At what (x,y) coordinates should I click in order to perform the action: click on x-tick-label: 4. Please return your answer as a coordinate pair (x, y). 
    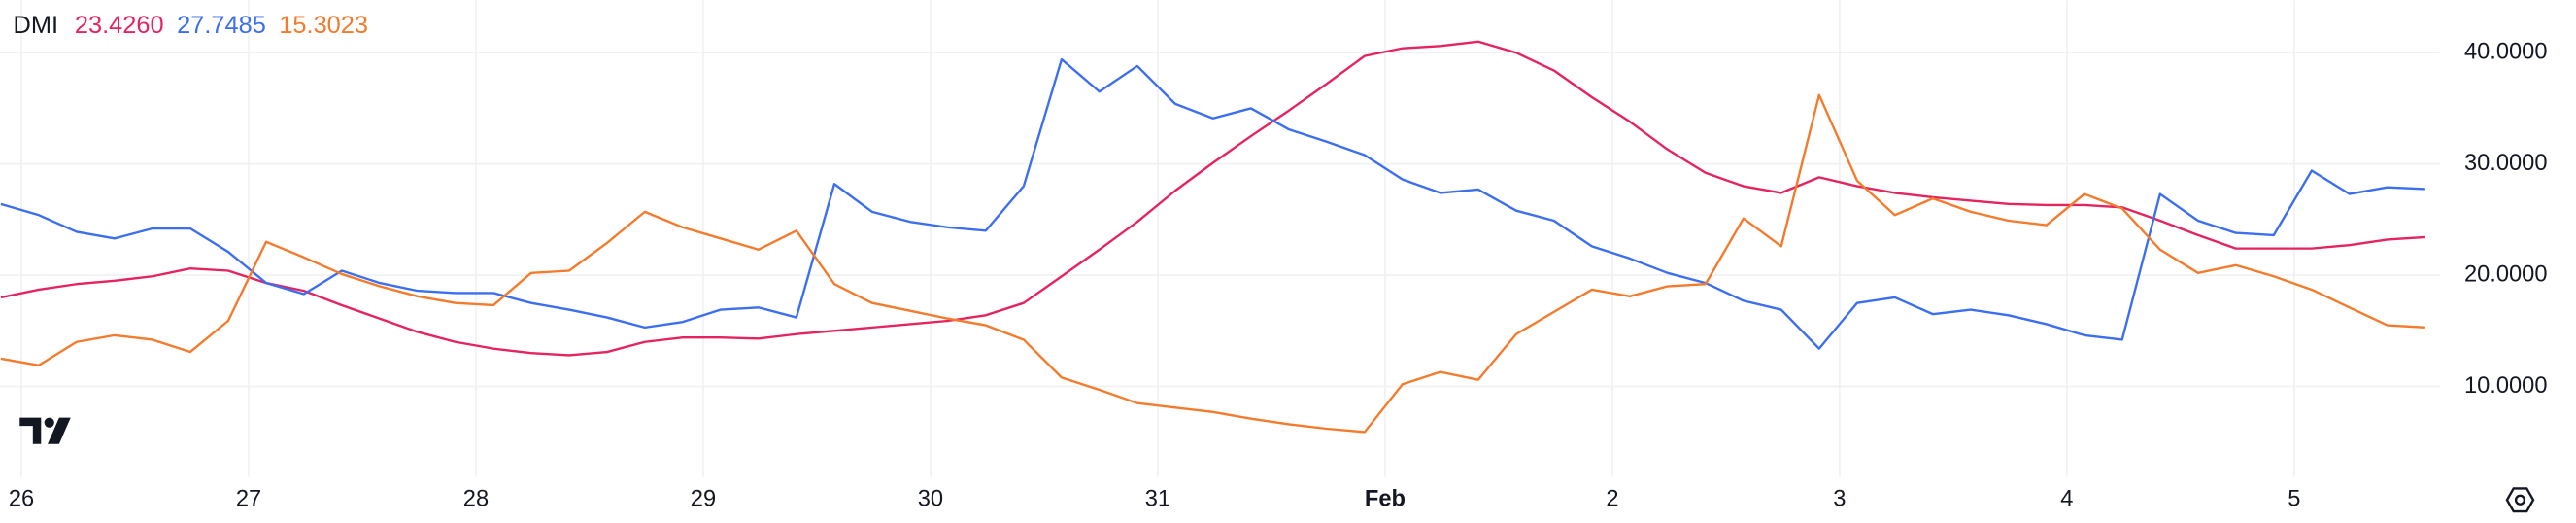
    Looking at the image, I should click on (2066, 498).